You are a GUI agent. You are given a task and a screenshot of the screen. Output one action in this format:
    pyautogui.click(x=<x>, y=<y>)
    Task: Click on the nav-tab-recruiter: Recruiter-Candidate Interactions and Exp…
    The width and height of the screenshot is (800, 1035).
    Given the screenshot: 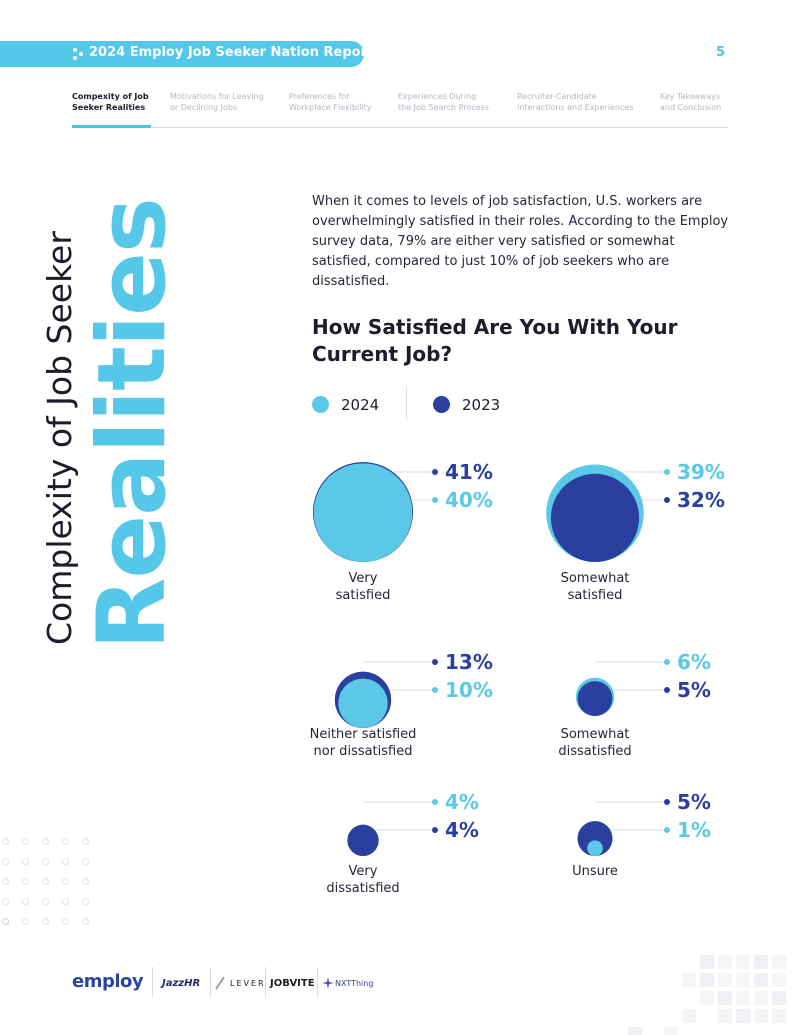 What is the action you would take?
    pyautogui.click(x=575, y=102)
    